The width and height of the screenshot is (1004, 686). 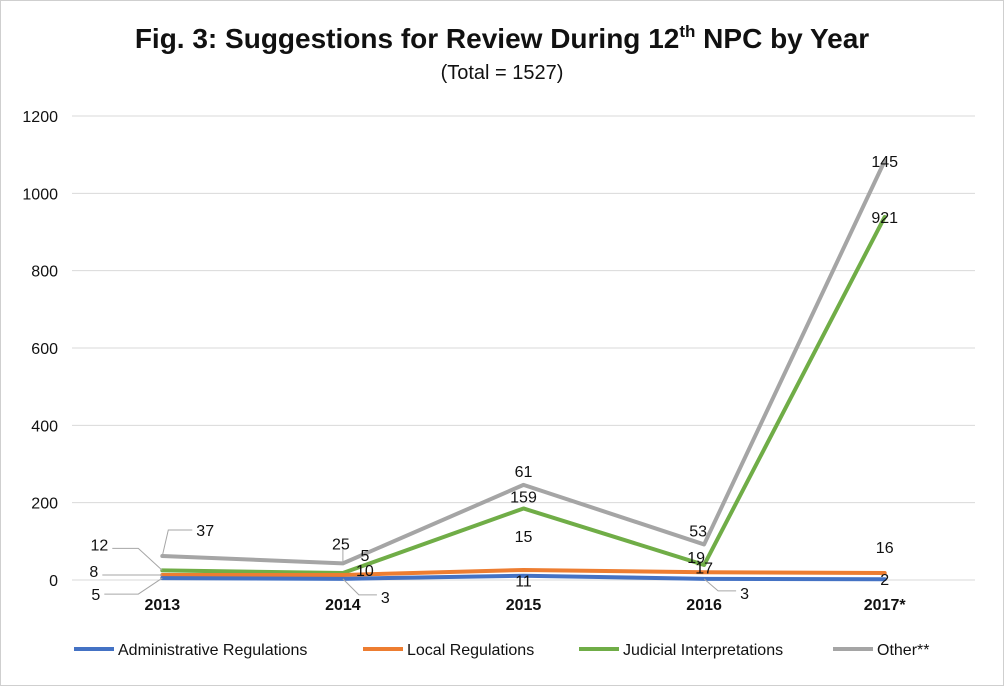 What do you see at coordinates (885, 605) in the screenshot?
I see `x-tick-label-2017: 2017*` at bounding box center [885, 605].